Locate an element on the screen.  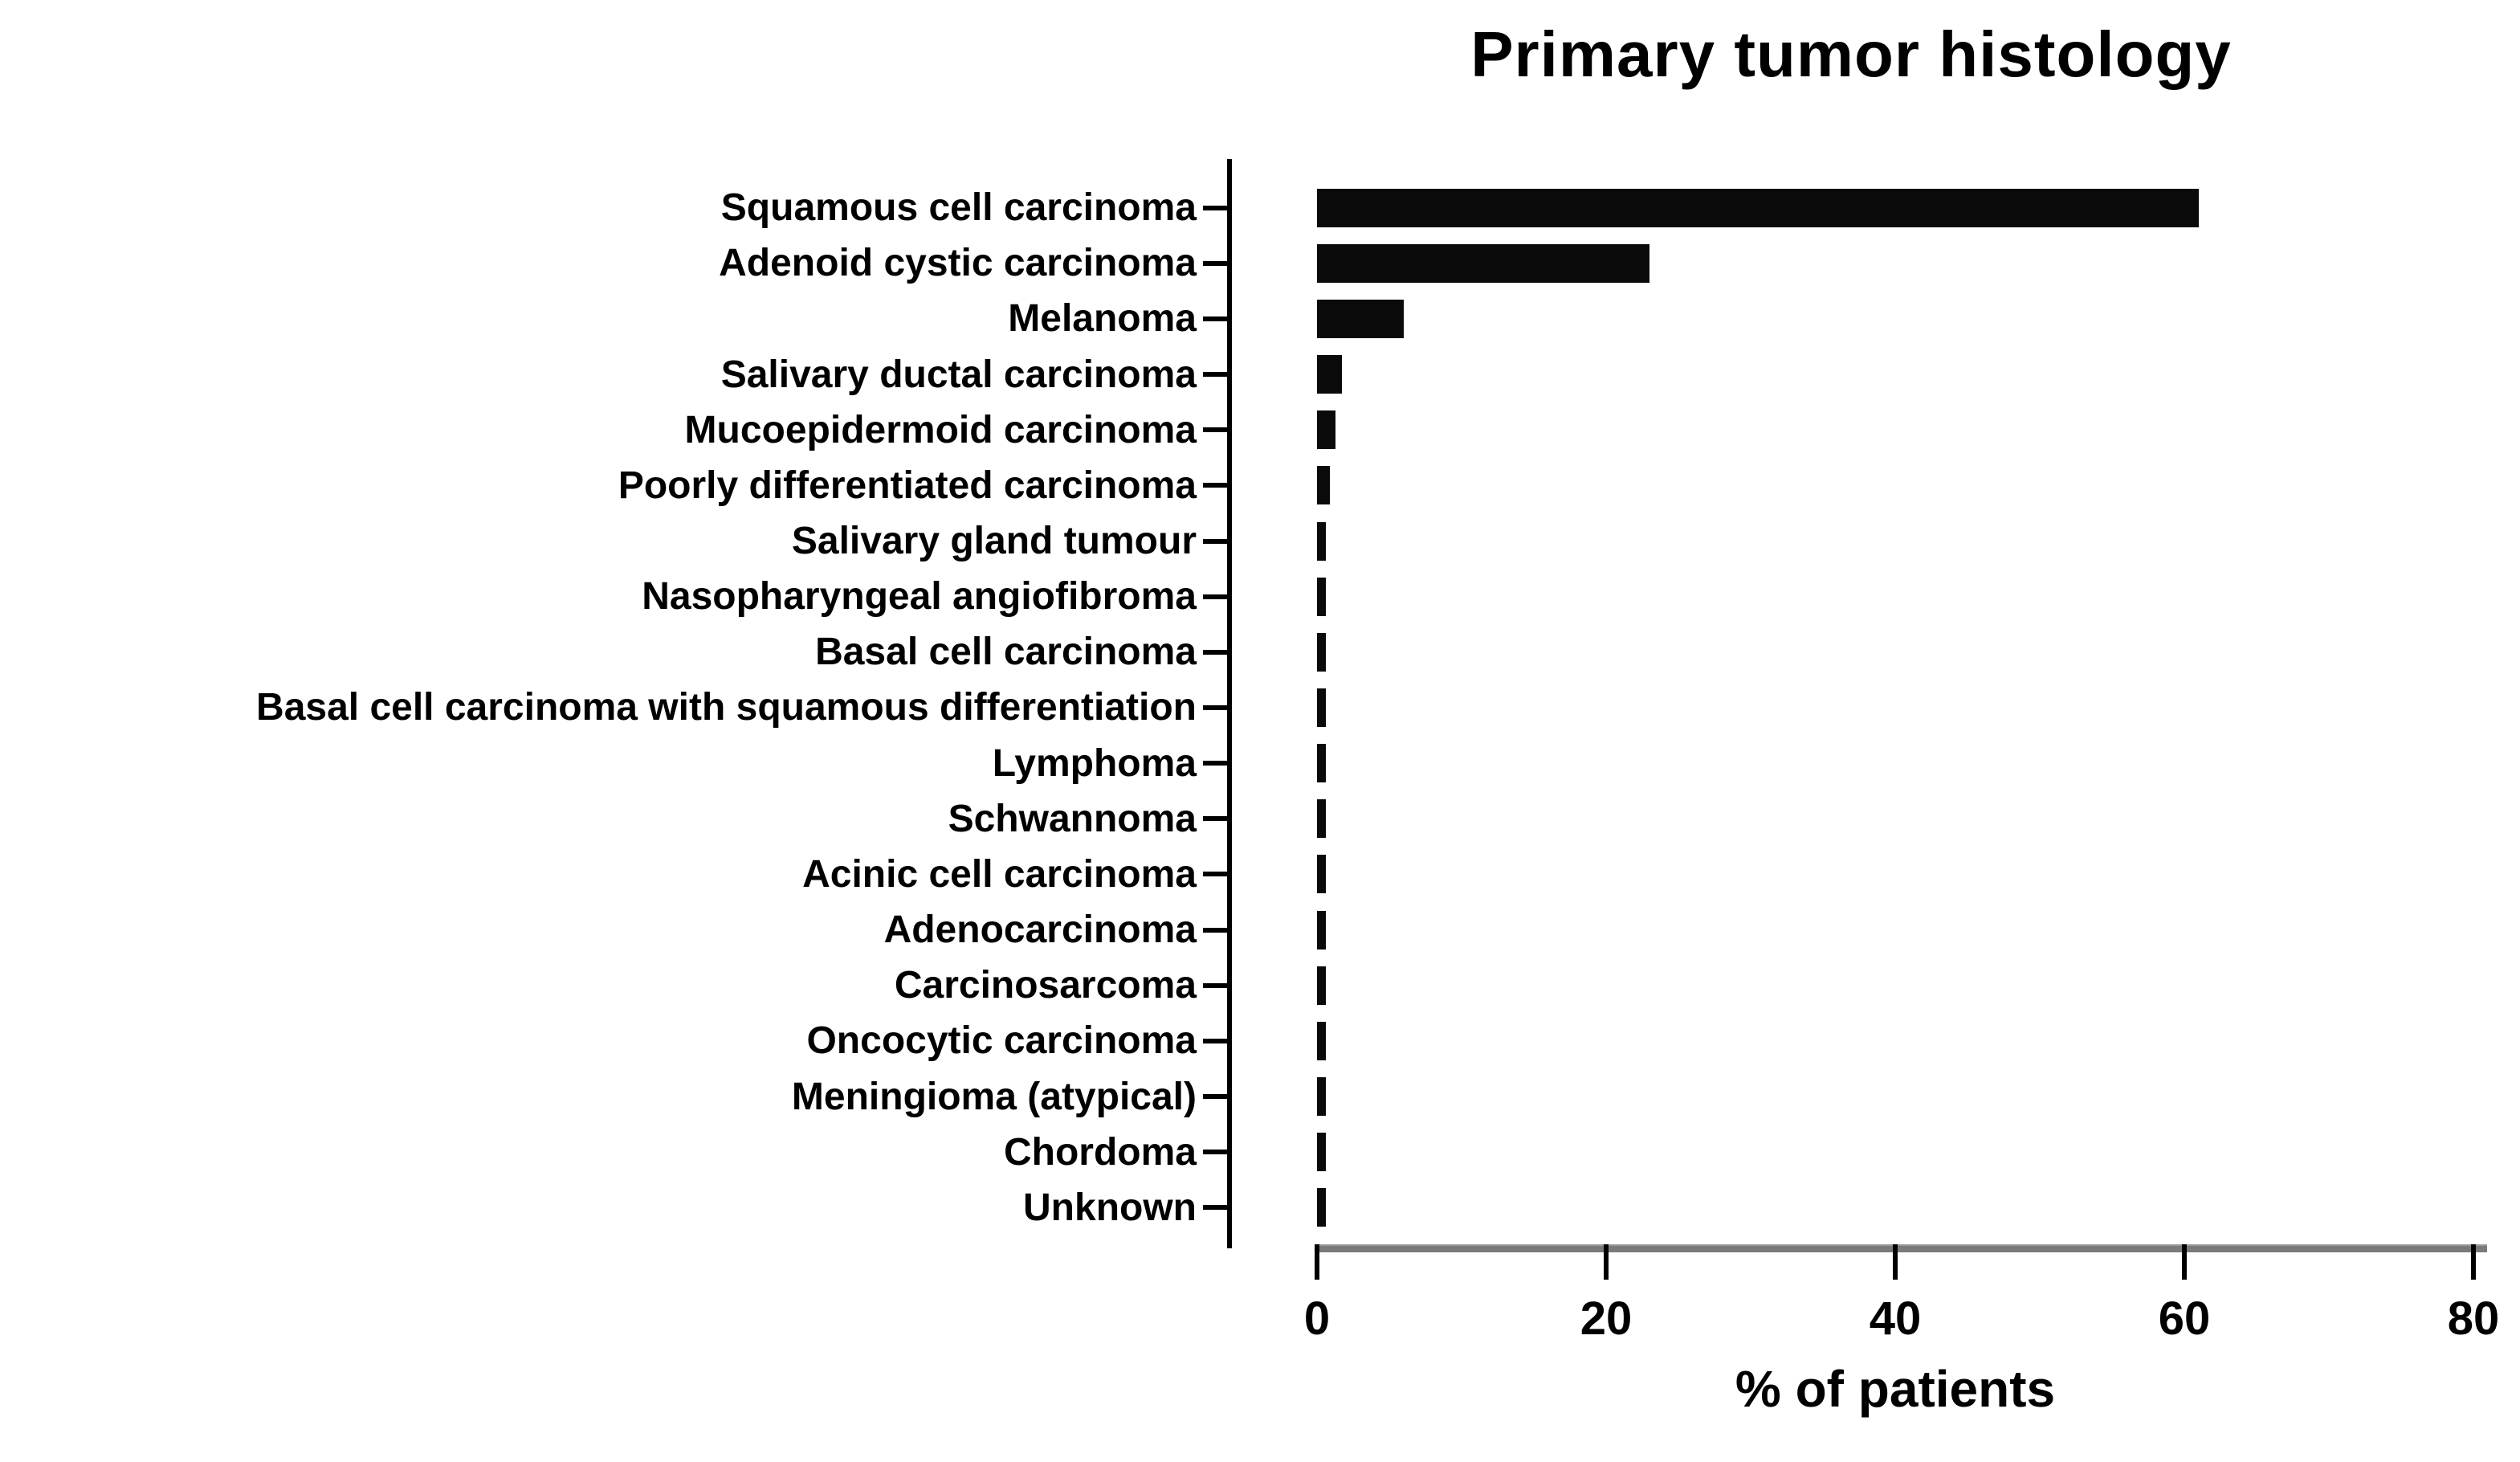
category-row: Lymphoma is located at coordinates (1260, 763).